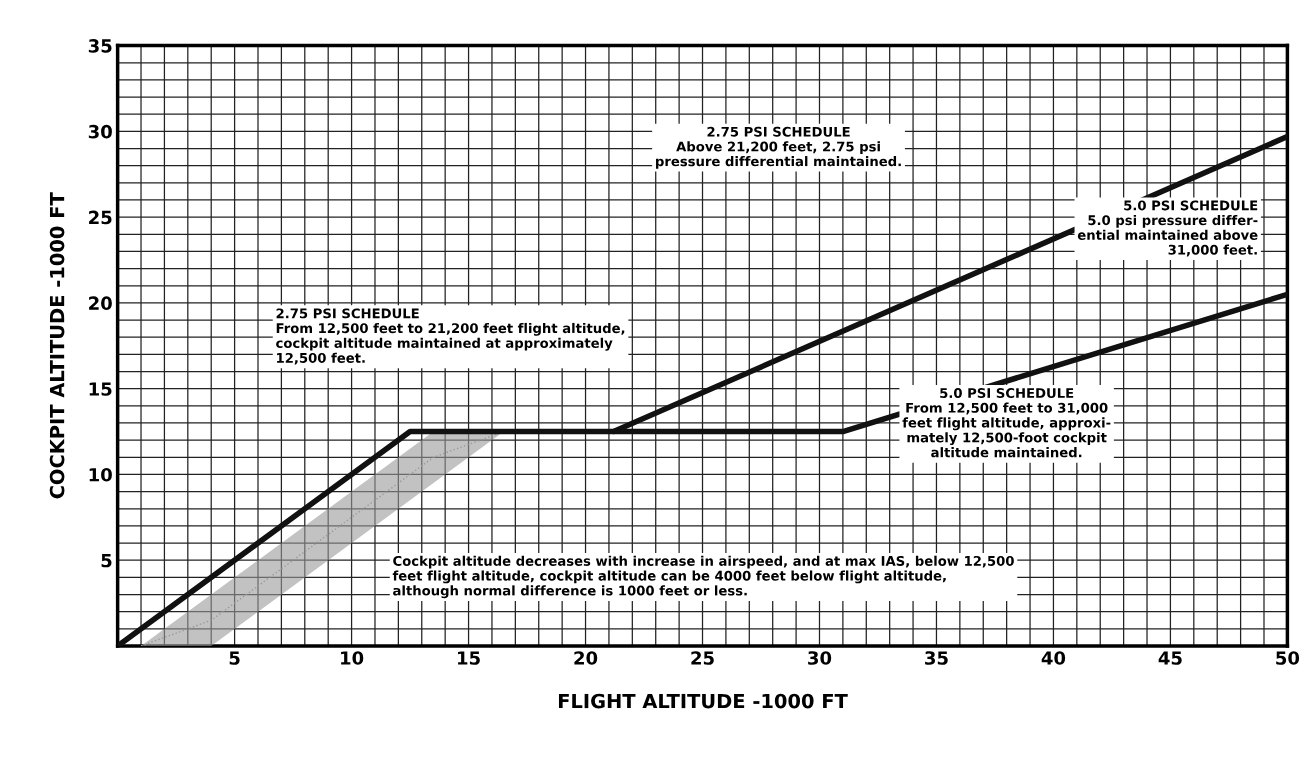 This screenshot has width=1307, height=760. I want to click on x-tick-label: 40, so click(1053, 658).